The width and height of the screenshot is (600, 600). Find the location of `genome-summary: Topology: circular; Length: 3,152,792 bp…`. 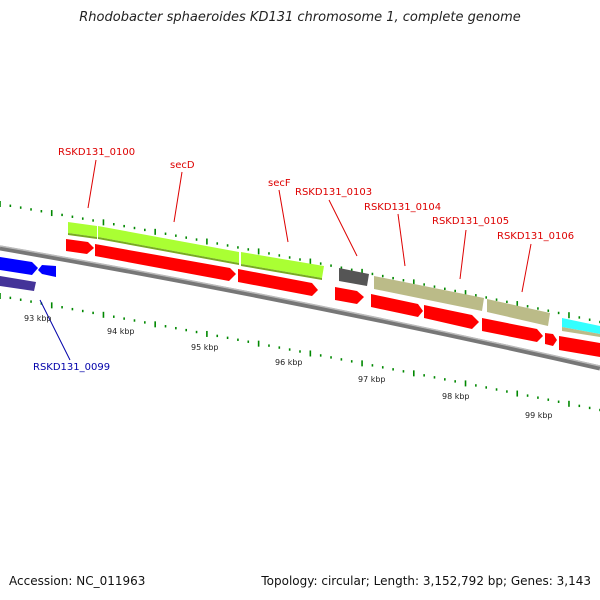

genome-summary: Topology: circular; Length: 3,152,792 bp… is located at coordinates (426, 581).